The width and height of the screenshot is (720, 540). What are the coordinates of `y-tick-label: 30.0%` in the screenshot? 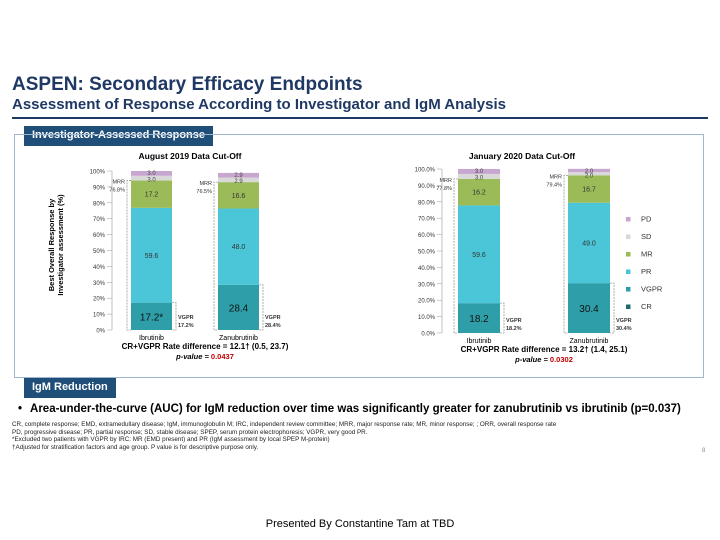 It's located at (427, 285).